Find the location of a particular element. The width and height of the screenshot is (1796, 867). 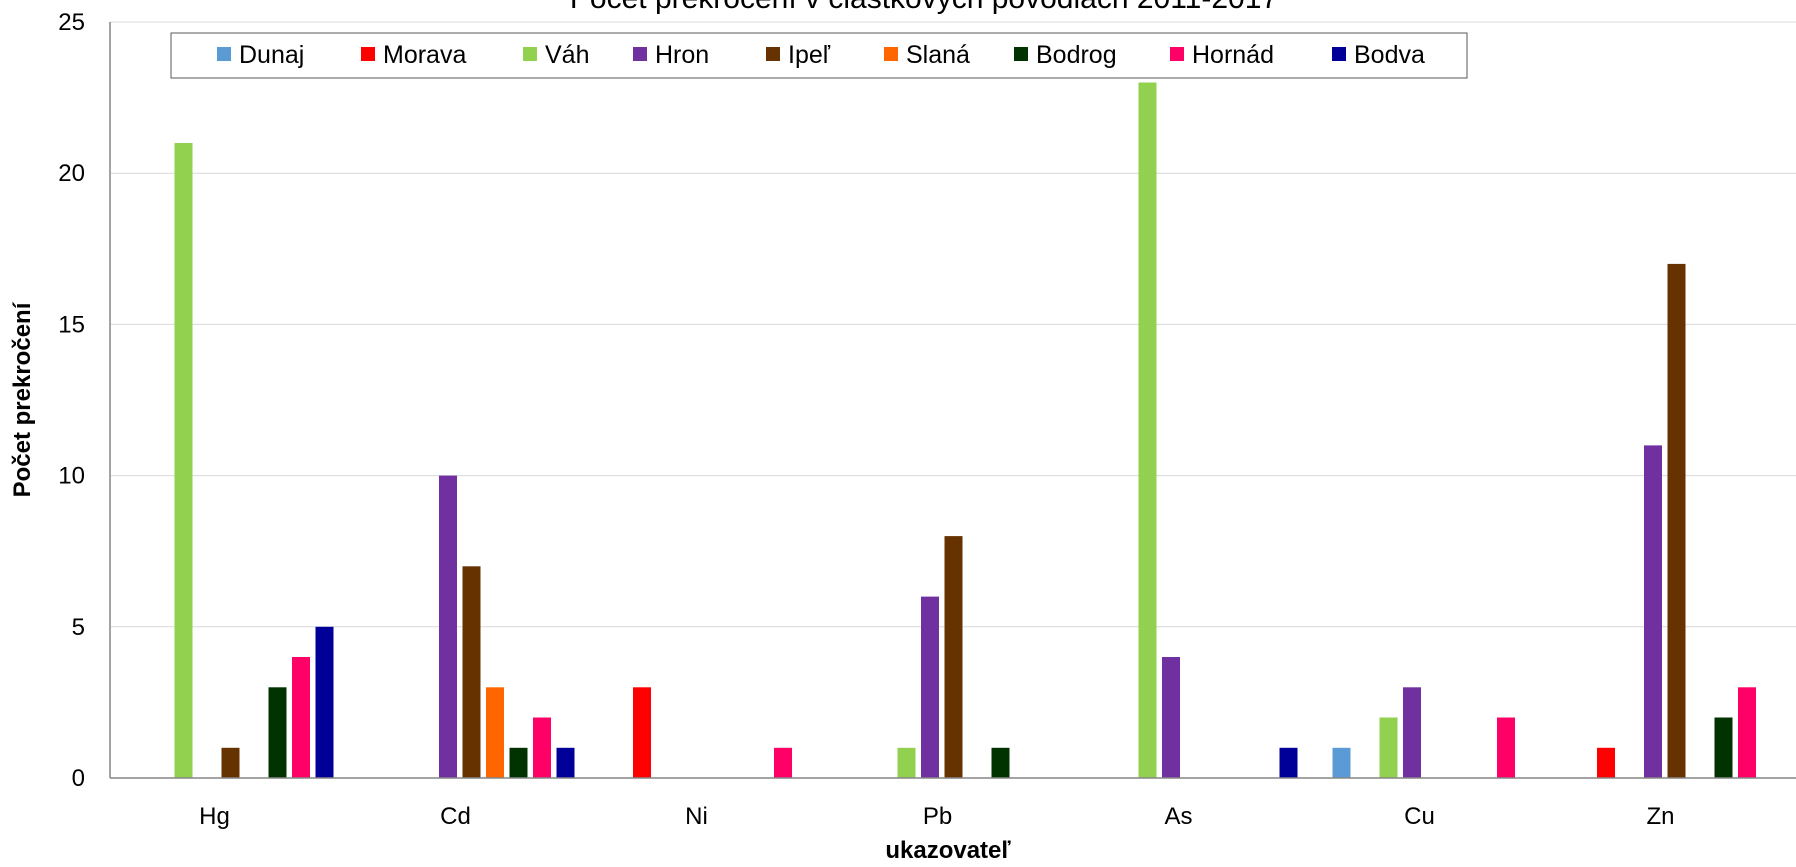

x-tick-label: Zn is located at coordinates (1660, 816).